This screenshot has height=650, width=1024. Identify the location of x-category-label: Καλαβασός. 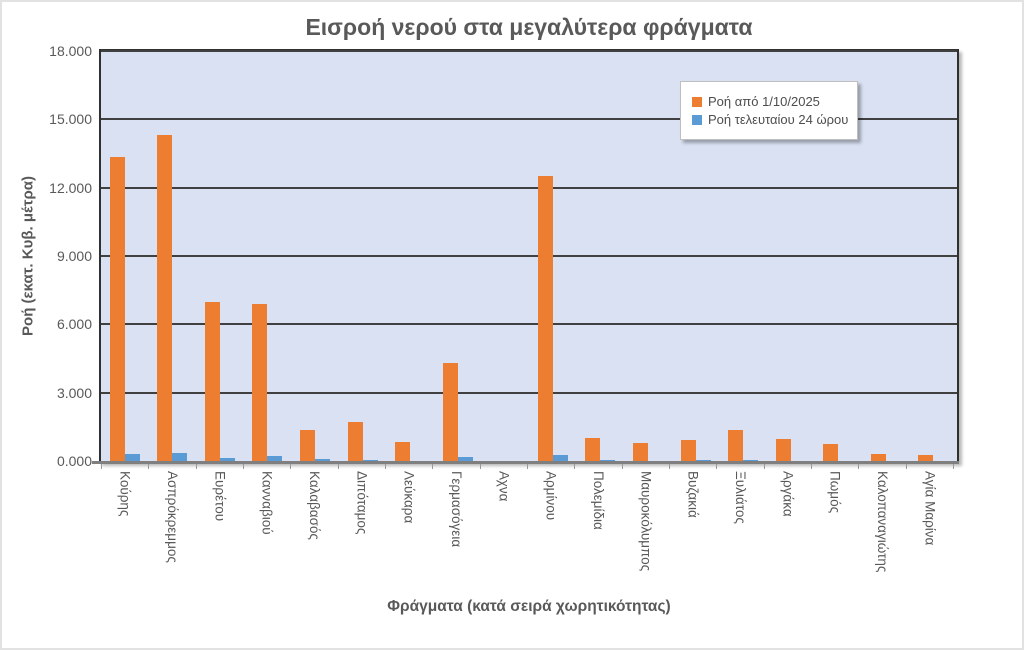
(314, 505).